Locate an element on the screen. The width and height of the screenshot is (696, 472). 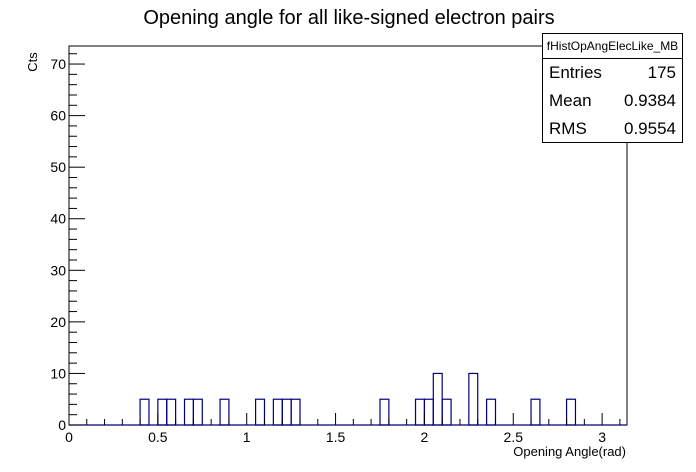
x-axis-label: Opening Angle(rad) is located at coordinates (569, 451).